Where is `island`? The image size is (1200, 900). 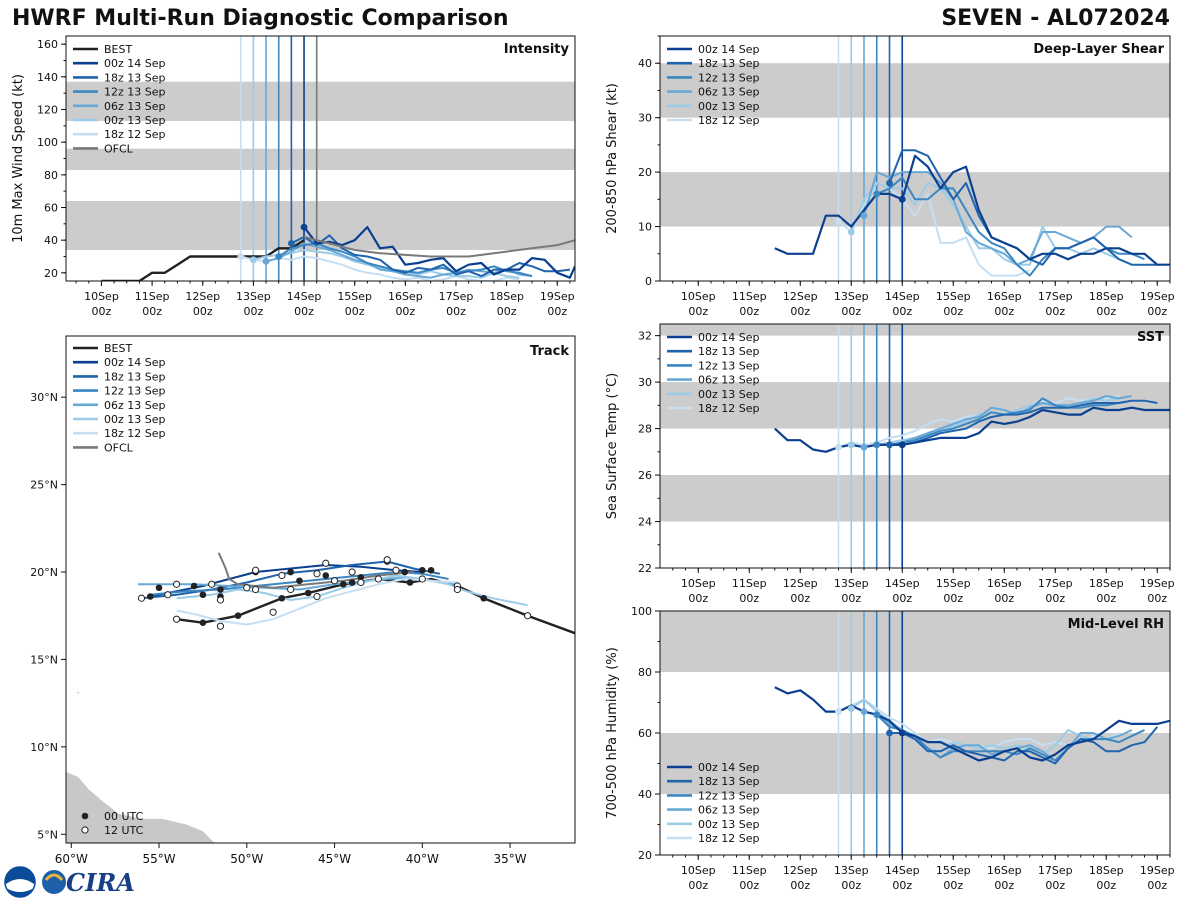
island is located at coordinates (78, 692).